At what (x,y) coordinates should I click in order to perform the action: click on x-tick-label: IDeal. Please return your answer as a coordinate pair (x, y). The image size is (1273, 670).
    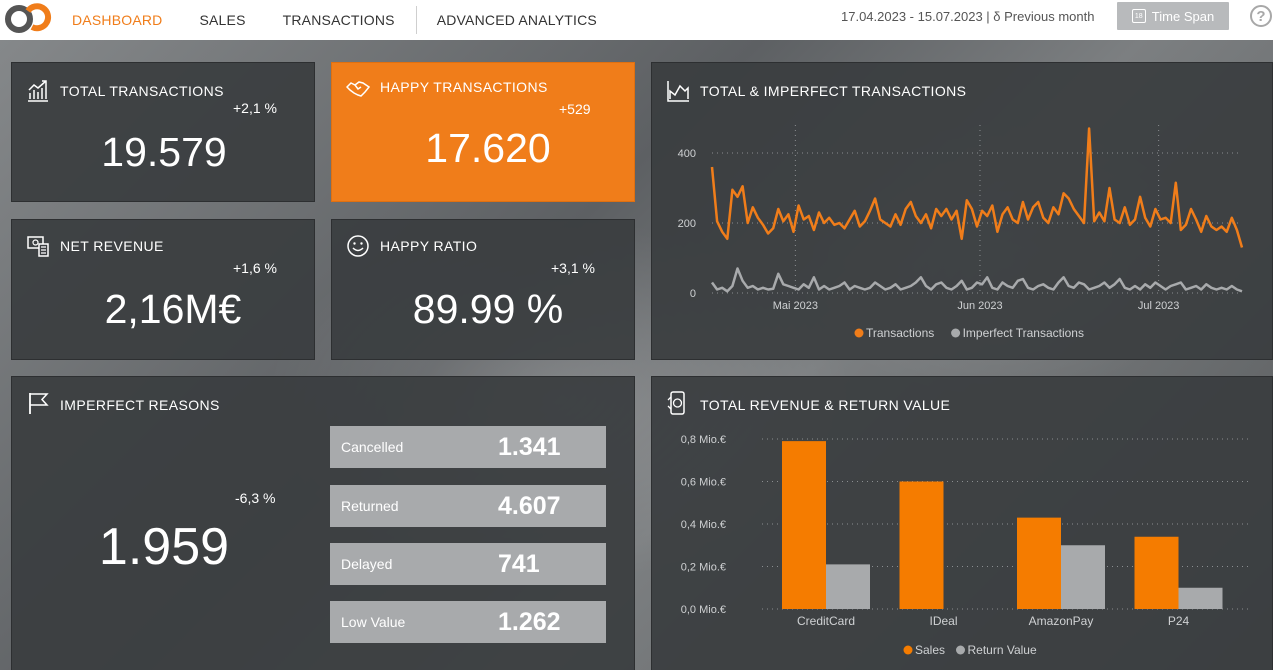
    Looking at the image, I should click on (943, 621).